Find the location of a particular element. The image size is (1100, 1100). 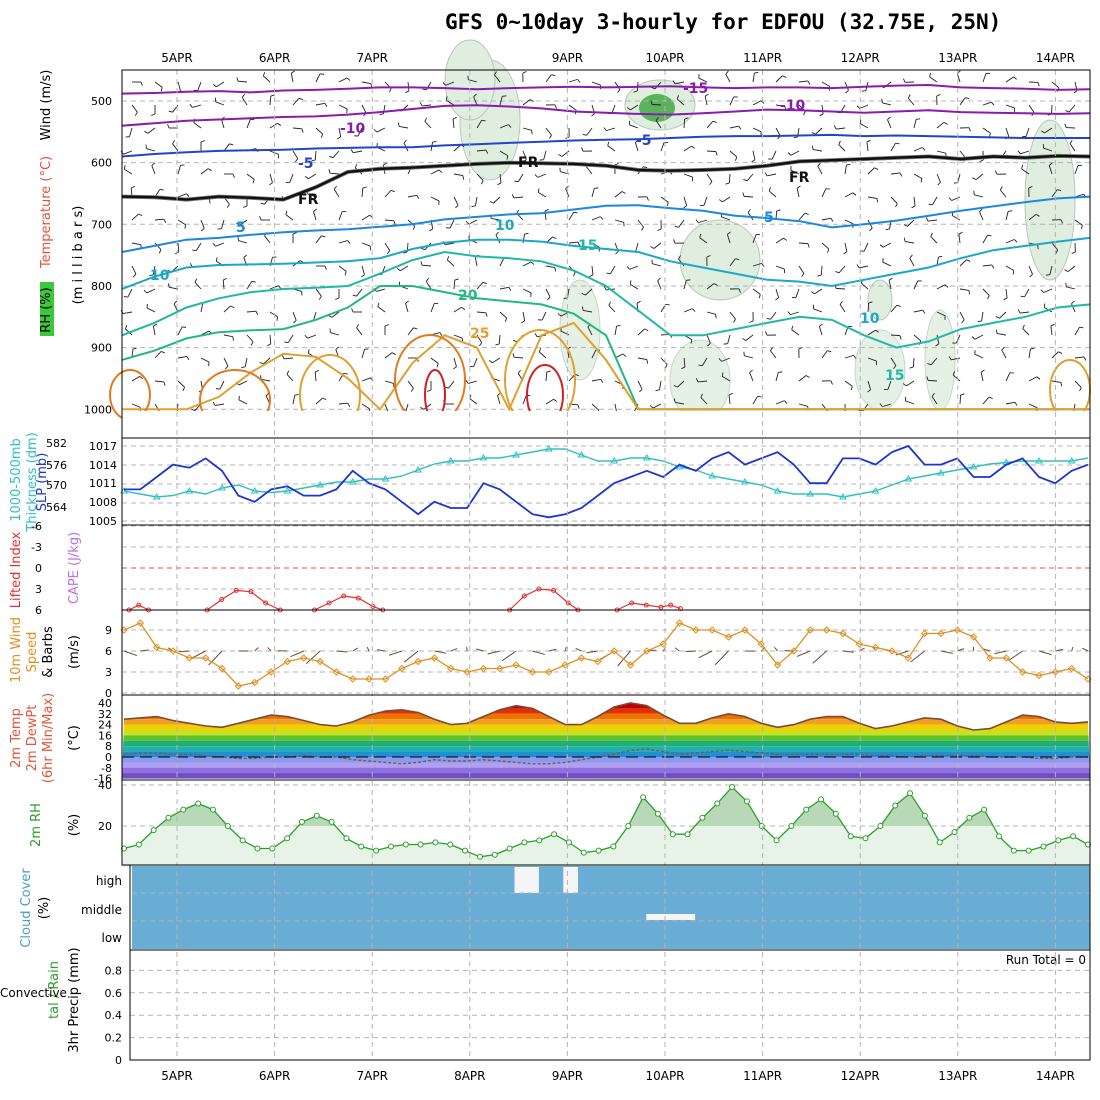

contour-label: 20 is located at coordinates (468, 296).